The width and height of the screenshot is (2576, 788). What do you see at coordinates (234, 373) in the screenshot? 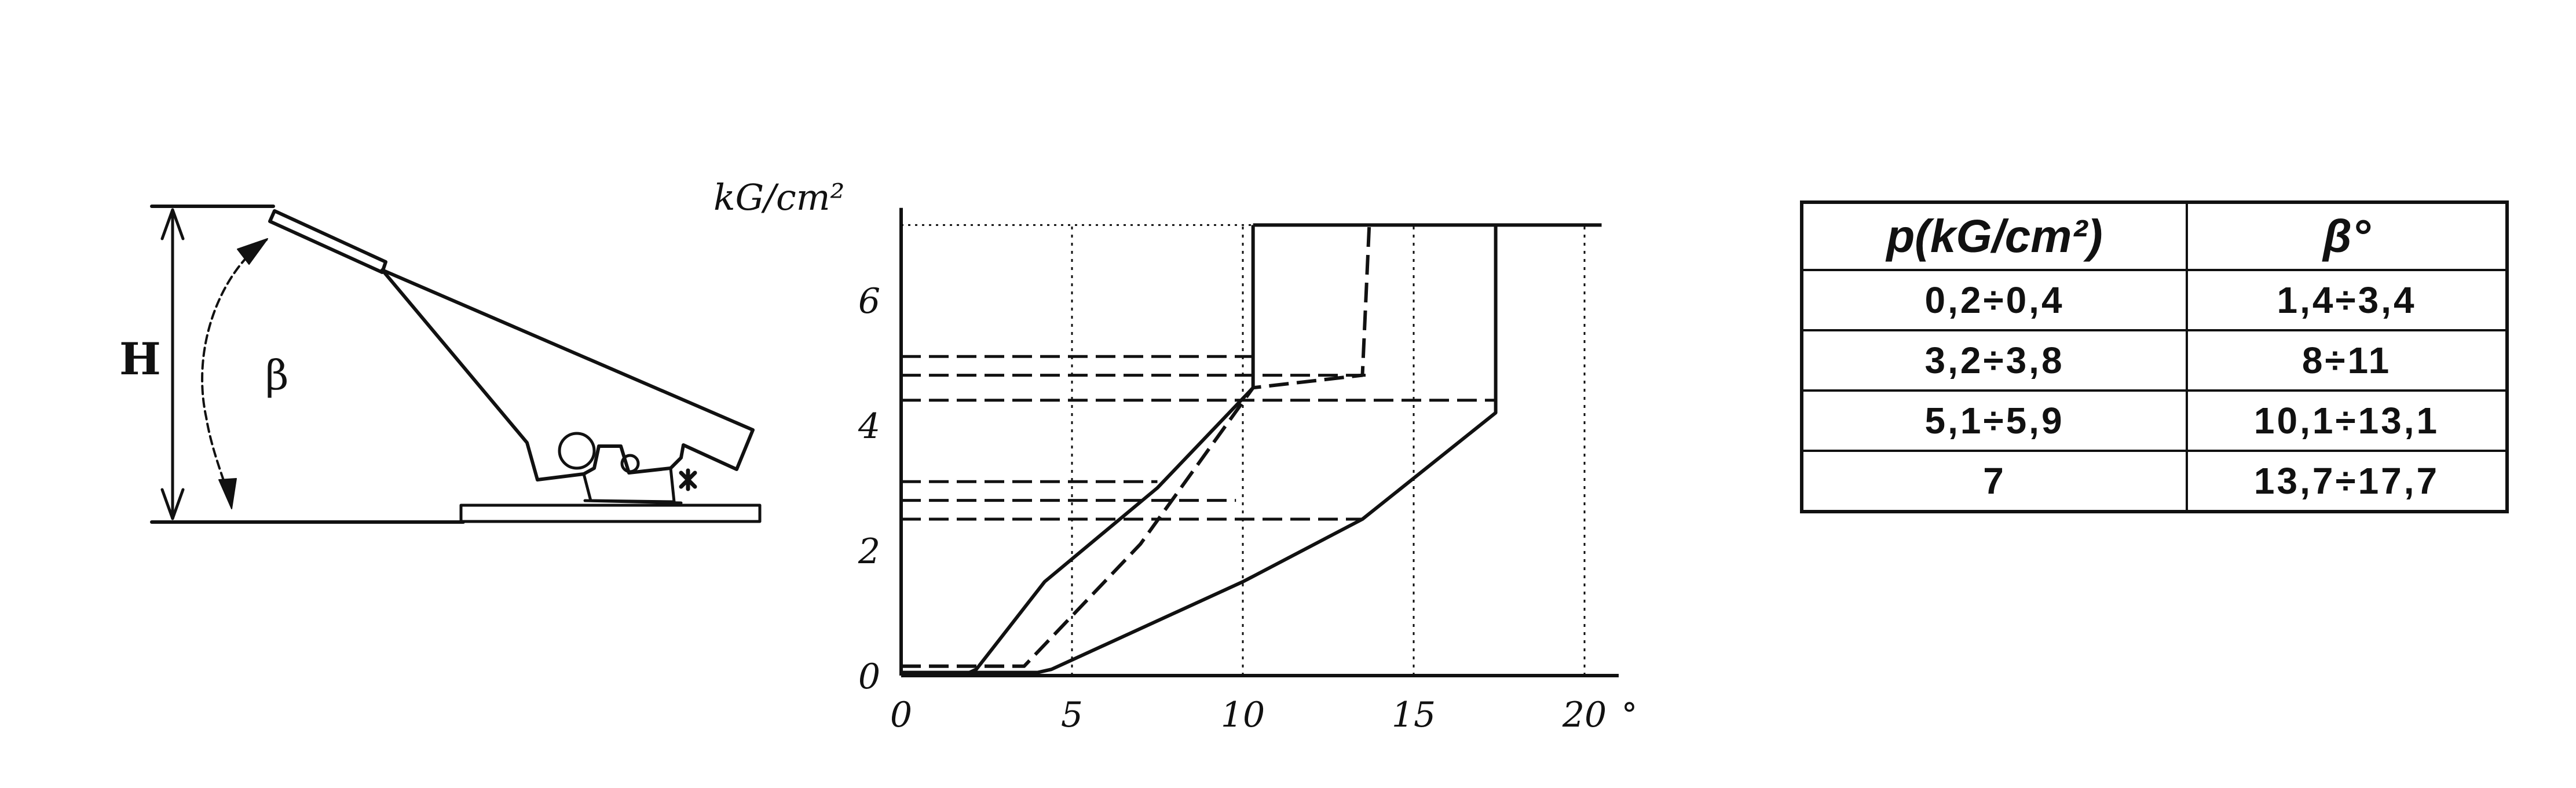
I see `angle-arc` at bounding box center [234, 373].